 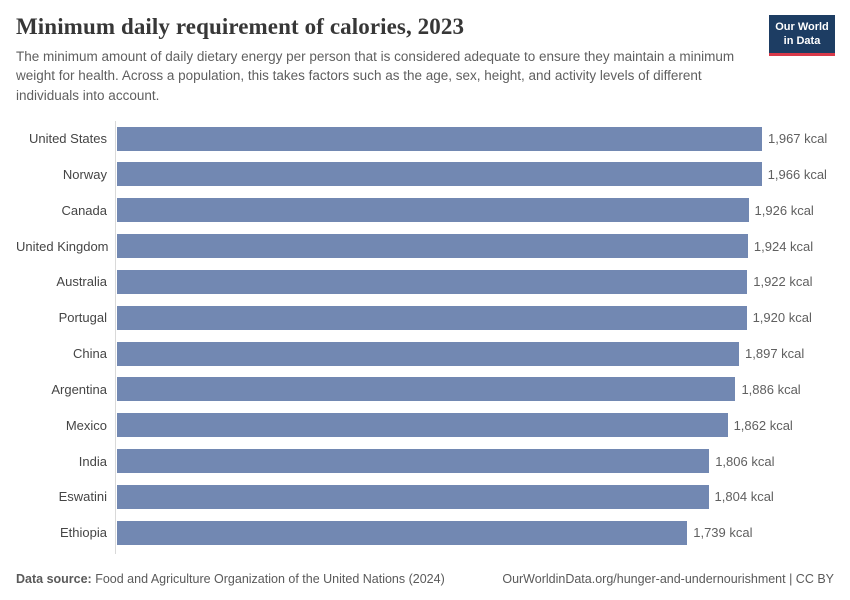 I want to click on country-label: Australia, so click(x=81, y=282).